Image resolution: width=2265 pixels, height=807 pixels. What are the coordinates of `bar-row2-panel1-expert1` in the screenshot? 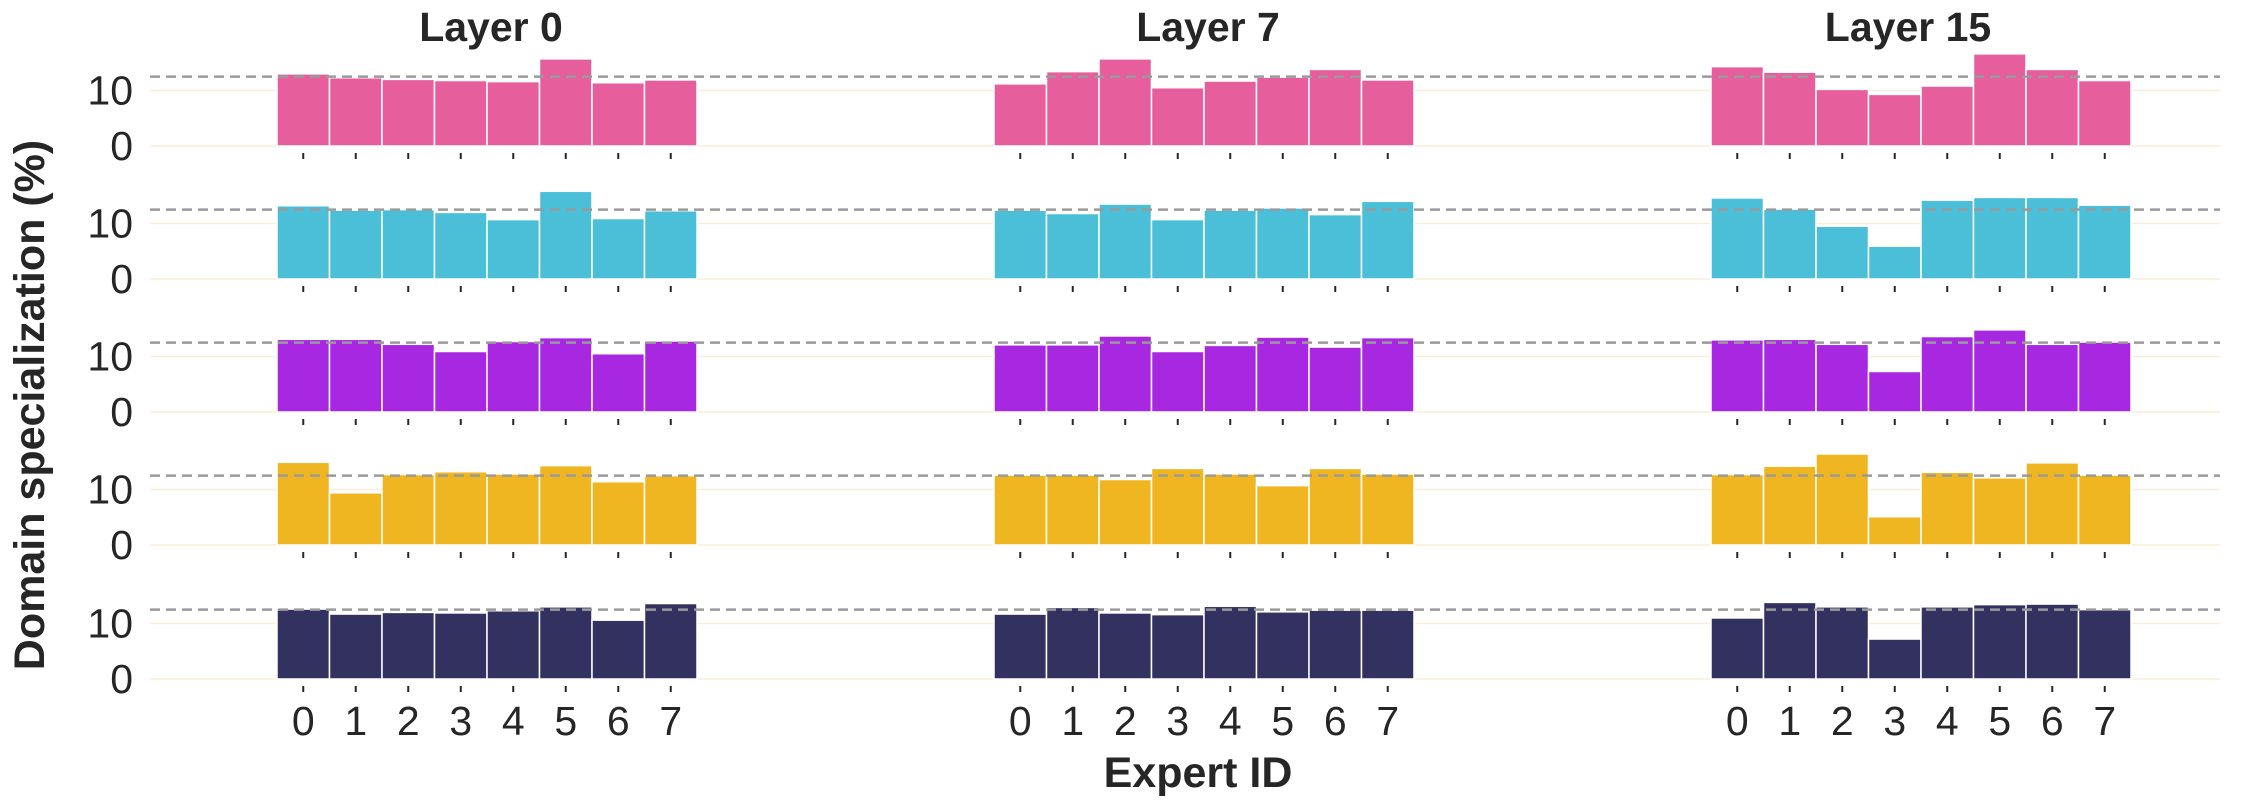 It's located at (1072, 378).